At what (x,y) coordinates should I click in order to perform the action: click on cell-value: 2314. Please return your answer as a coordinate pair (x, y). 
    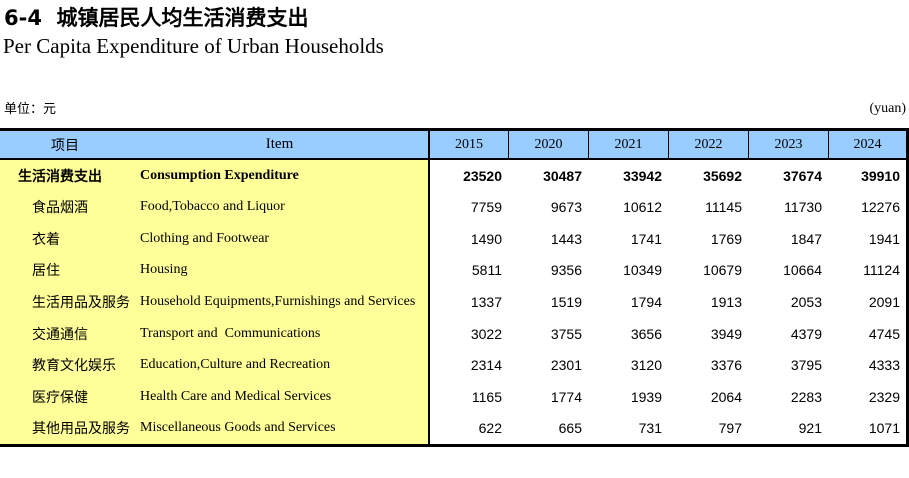
    Looking at the image, I should click on (486, 365).